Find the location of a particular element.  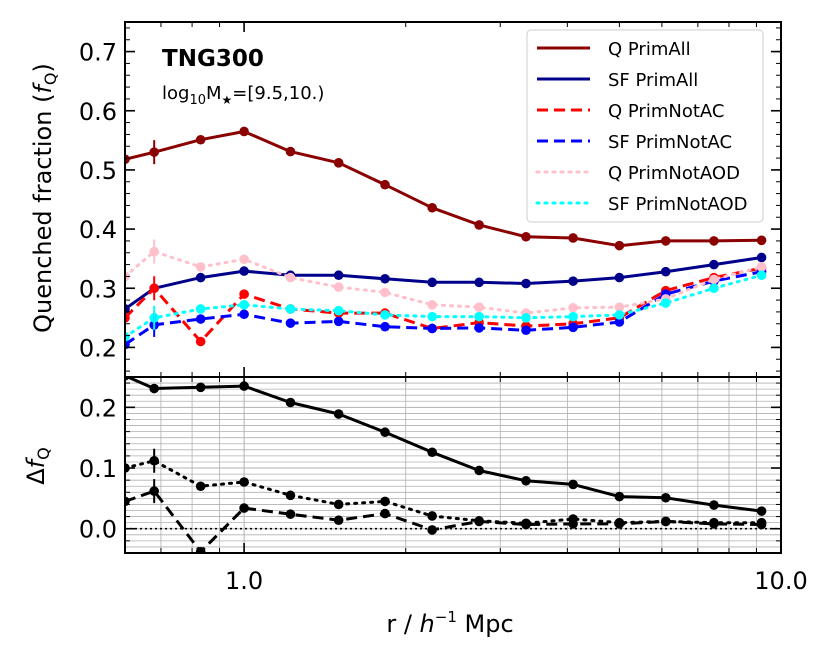

y-tick-label: 0.3 is located at coordinates (98, 289).